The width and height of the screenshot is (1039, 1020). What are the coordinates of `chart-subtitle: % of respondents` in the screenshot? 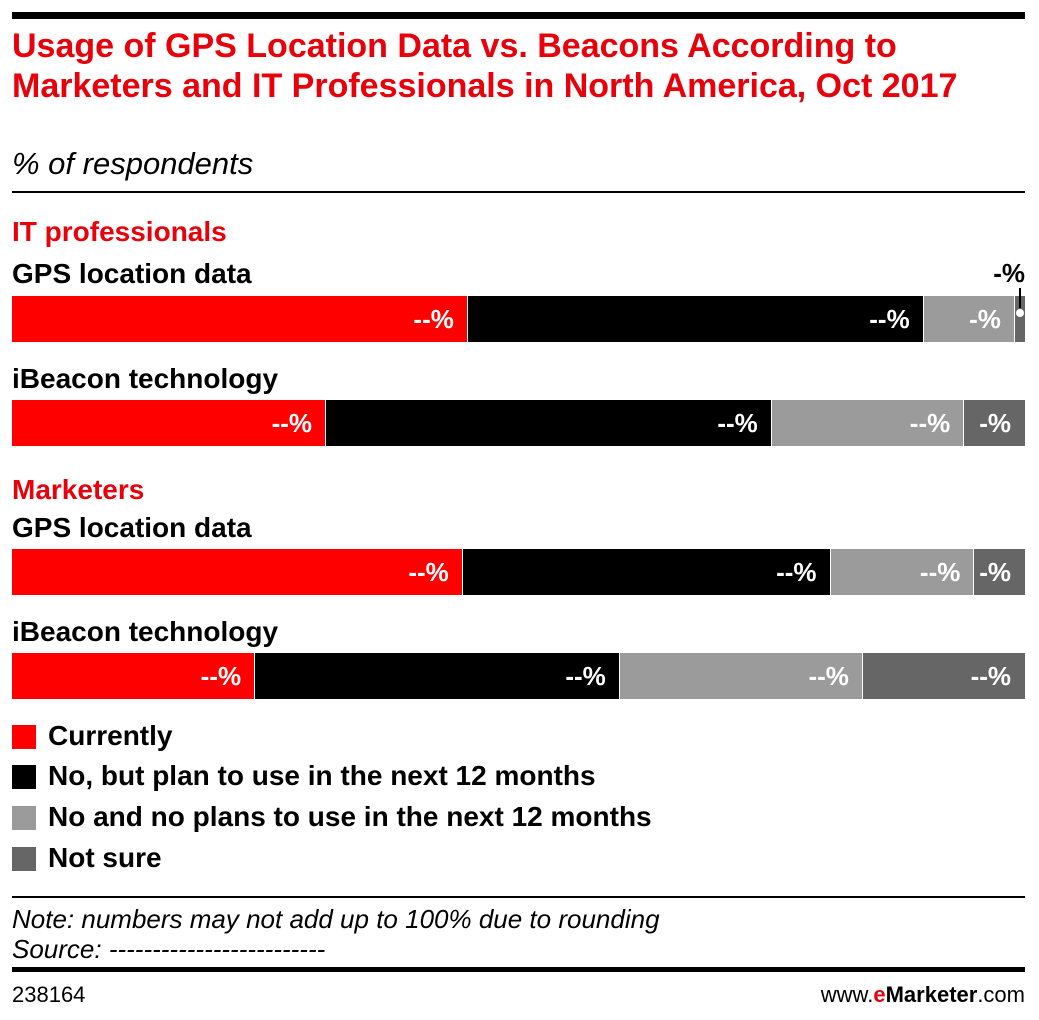 It's located at (133, 163).